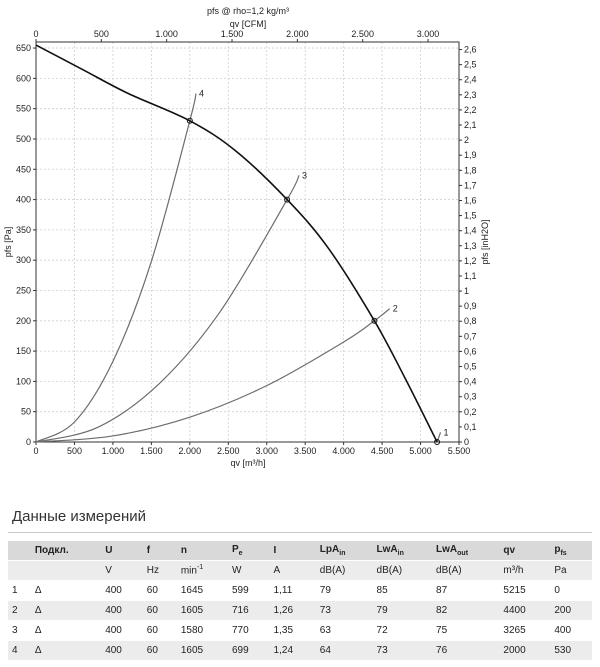 Image resolution: width=600 pixels, height=667 pixels. I want to click on table-cell: 2, so click(19, 610).